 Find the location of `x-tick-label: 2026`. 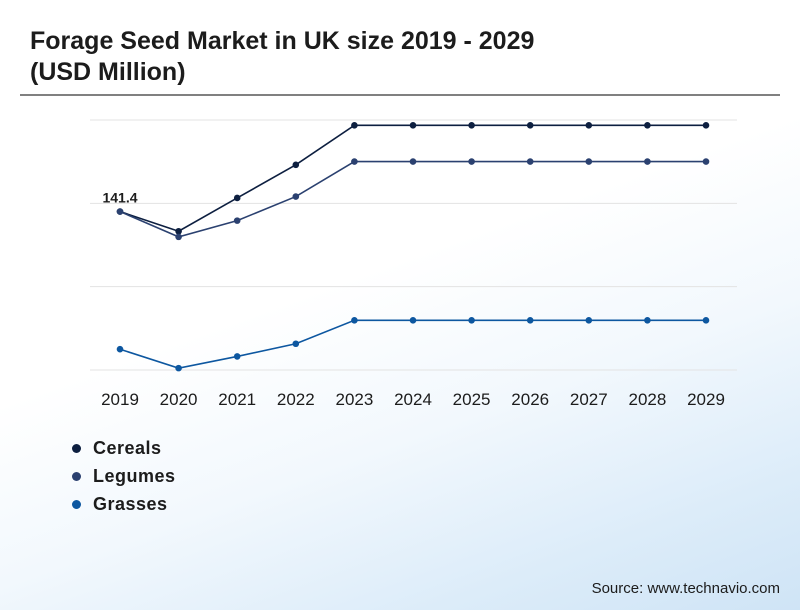

x-tick-label: 2026 is located at coordinates (530, 399).